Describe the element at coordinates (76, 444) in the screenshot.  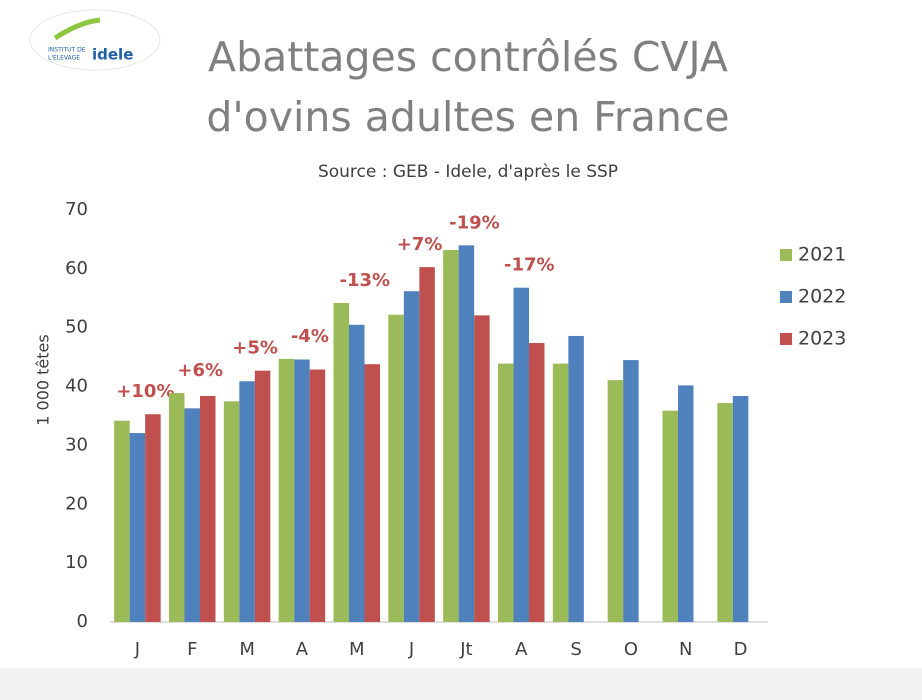
I see `y-tick-label: 30` at that location.